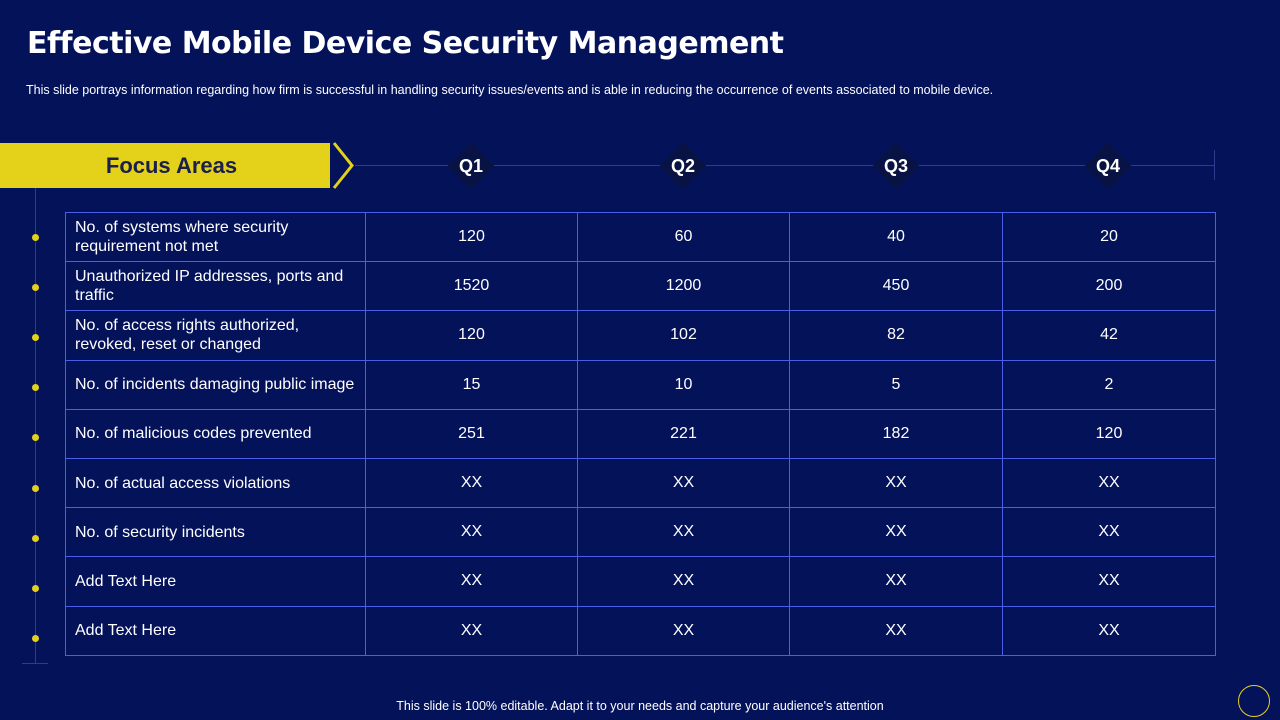 The width and height of the screenshot is (1280, 720). What do you see at coordinates (1109, 335) in the screenshot?
I see `cell-q4: 42` at bounding box center [1109, 335].